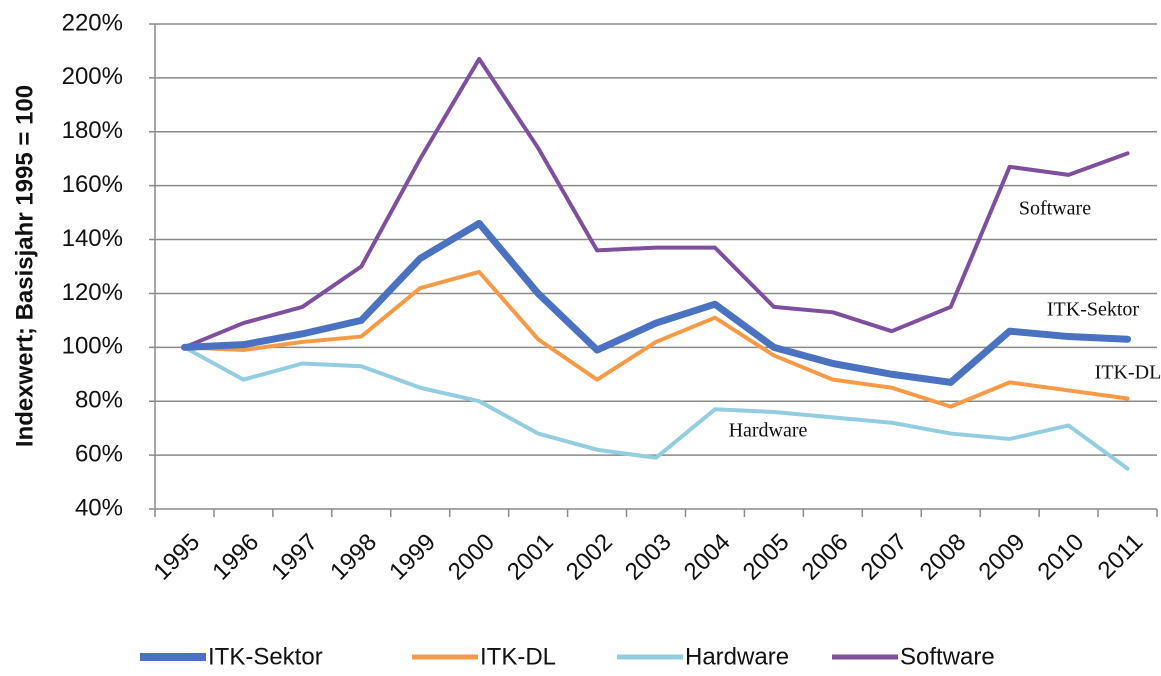  What do you see at coordinates (1128, 373) in the screenshot?
I see `annotation: ITK-DL` at bounding box center [1128, 373].